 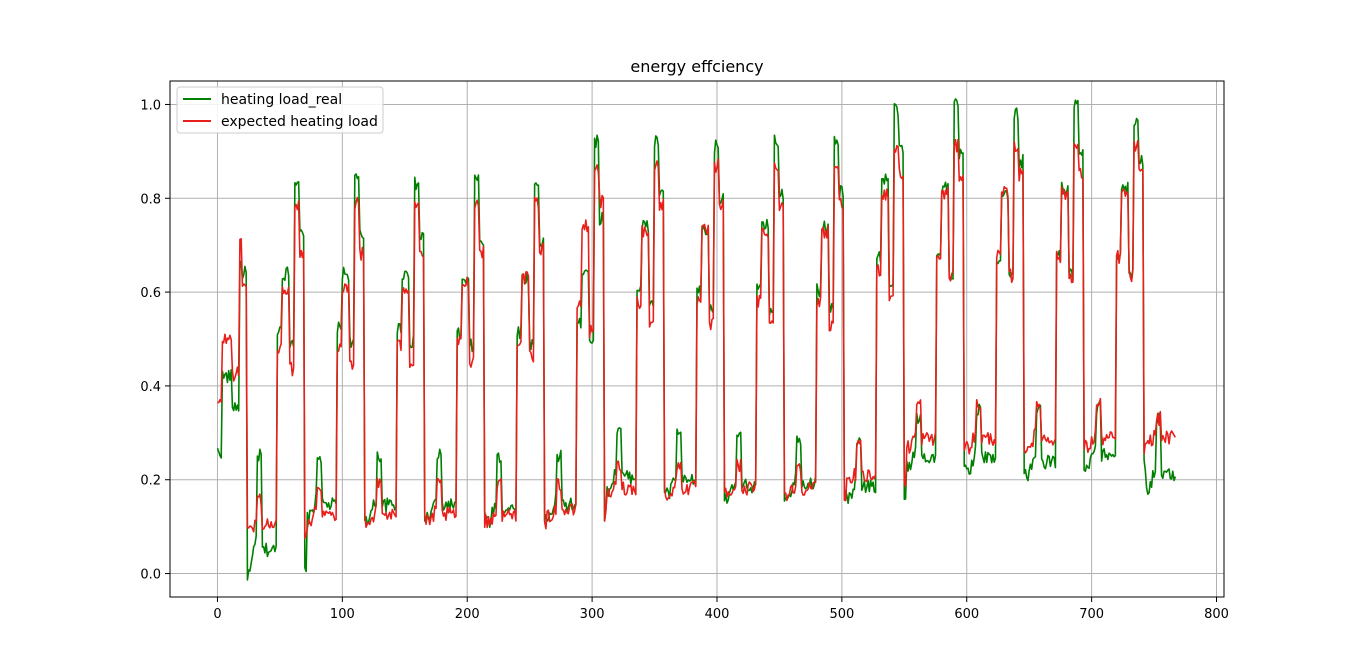 What do you see at coordinates (592, 614) in the screenshot?
I see `x-tick-label: 300` at bounding box center [592, 614].